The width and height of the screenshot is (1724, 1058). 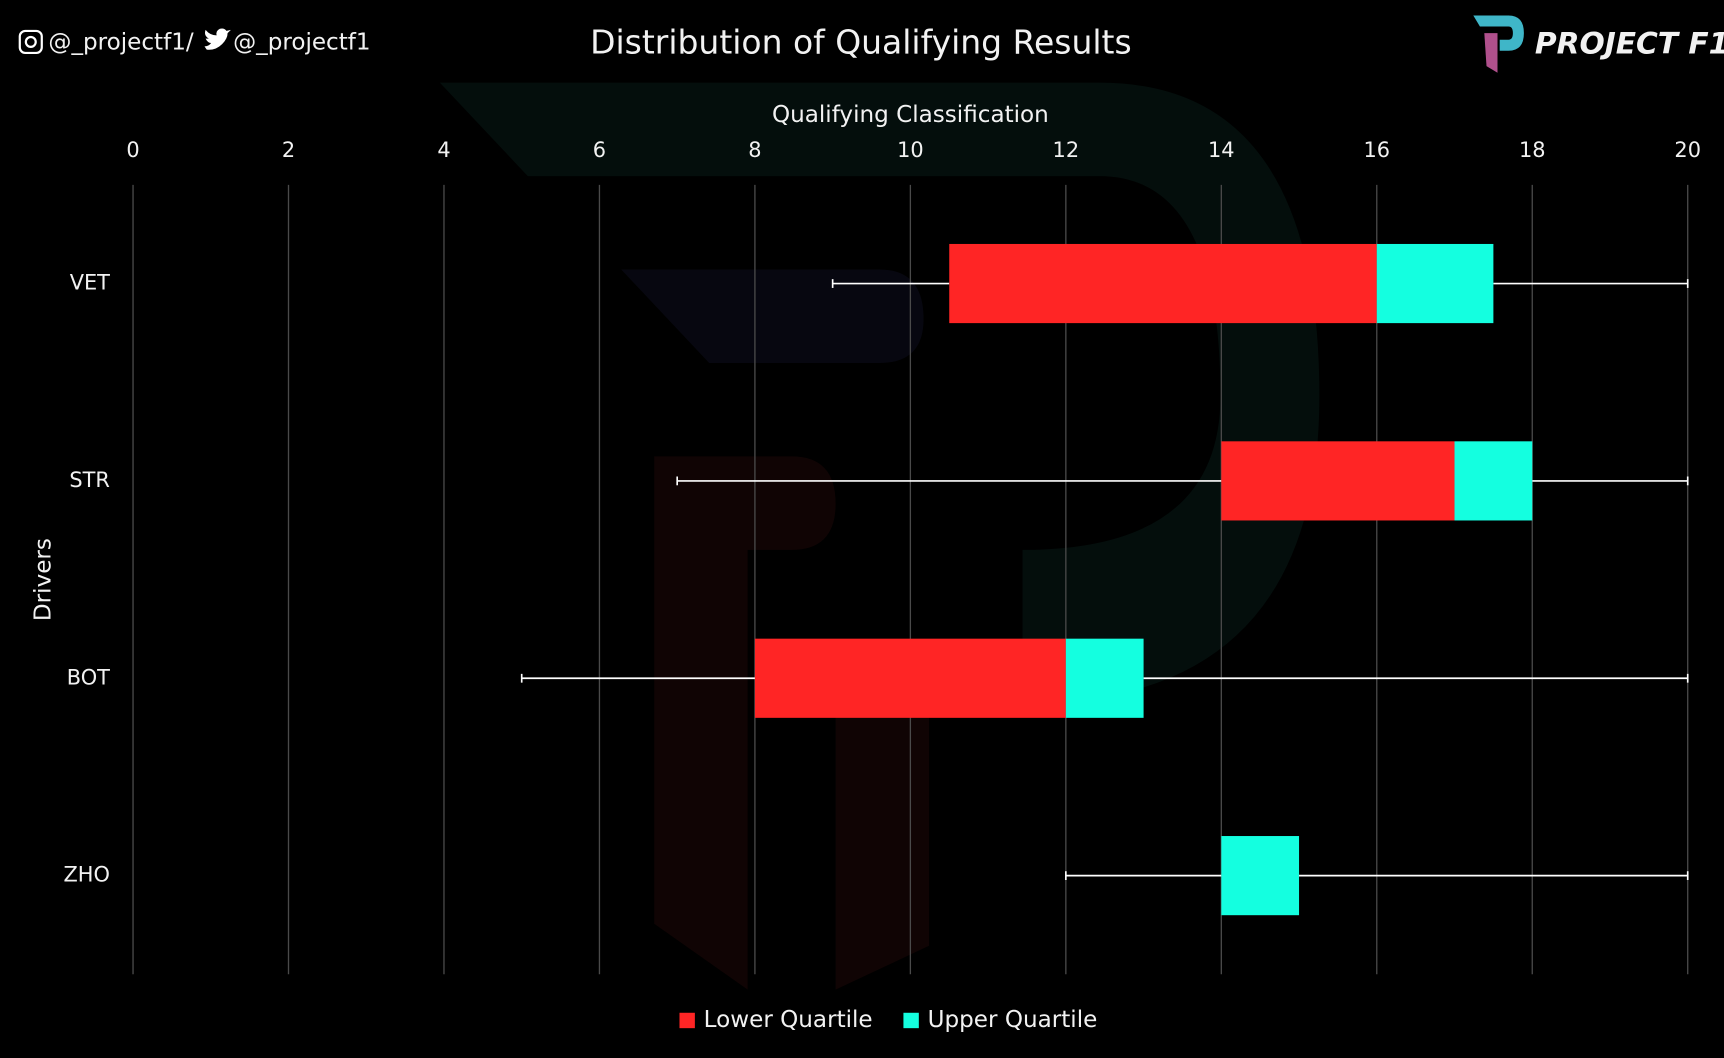 I want to click on x-tick-label: 10, so click(x=910, y=150).